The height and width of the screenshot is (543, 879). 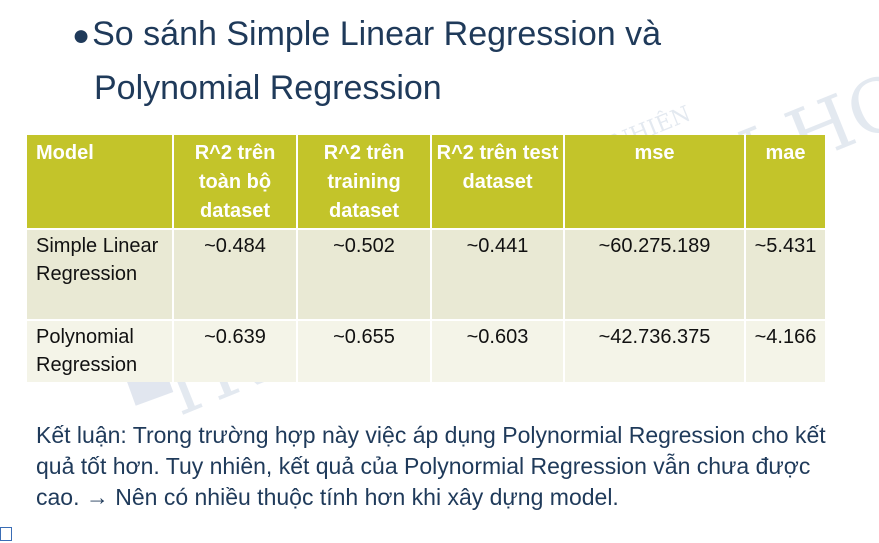 What do you see at coordinates (498, 274) in the screenshot?
I see `cell-r2-test: ~0.441` at bounding box center [498, 274].